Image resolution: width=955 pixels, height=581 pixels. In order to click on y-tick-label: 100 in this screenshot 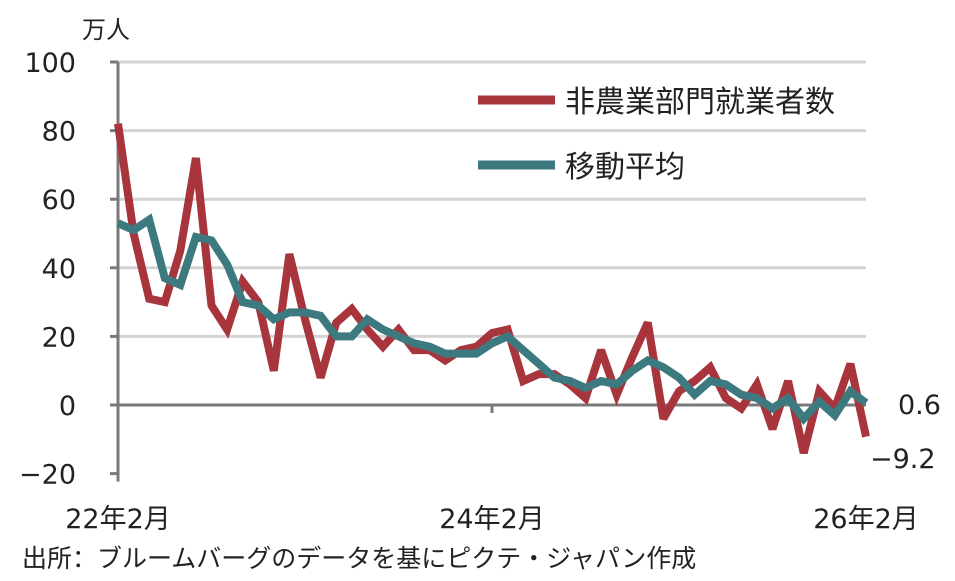, I will do `click(50, 63)`.